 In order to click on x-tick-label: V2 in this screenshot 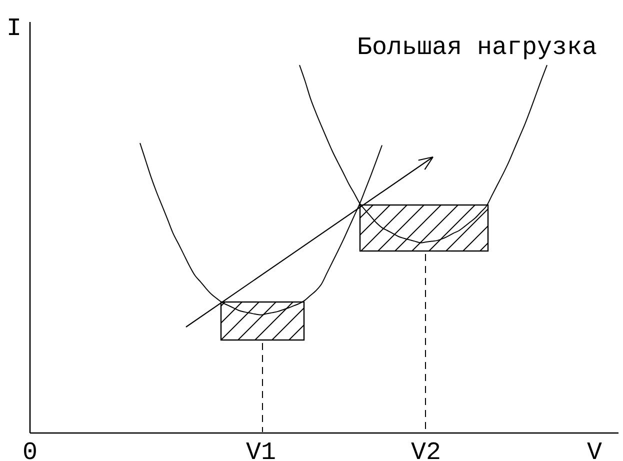, I will do `click(426, 449)`.